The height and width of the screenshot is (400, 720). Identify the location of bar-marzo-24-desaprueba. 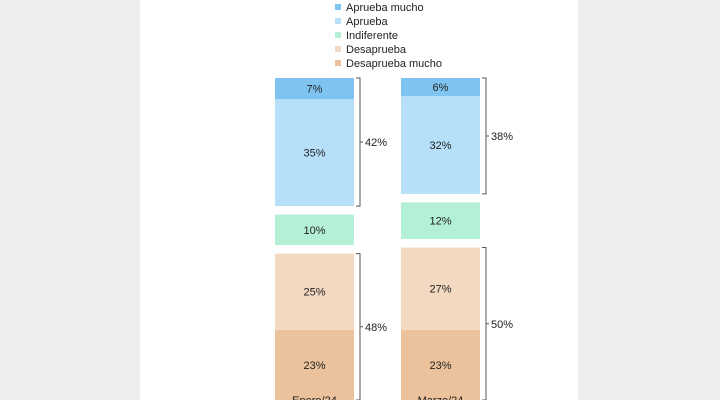
(440, 288).